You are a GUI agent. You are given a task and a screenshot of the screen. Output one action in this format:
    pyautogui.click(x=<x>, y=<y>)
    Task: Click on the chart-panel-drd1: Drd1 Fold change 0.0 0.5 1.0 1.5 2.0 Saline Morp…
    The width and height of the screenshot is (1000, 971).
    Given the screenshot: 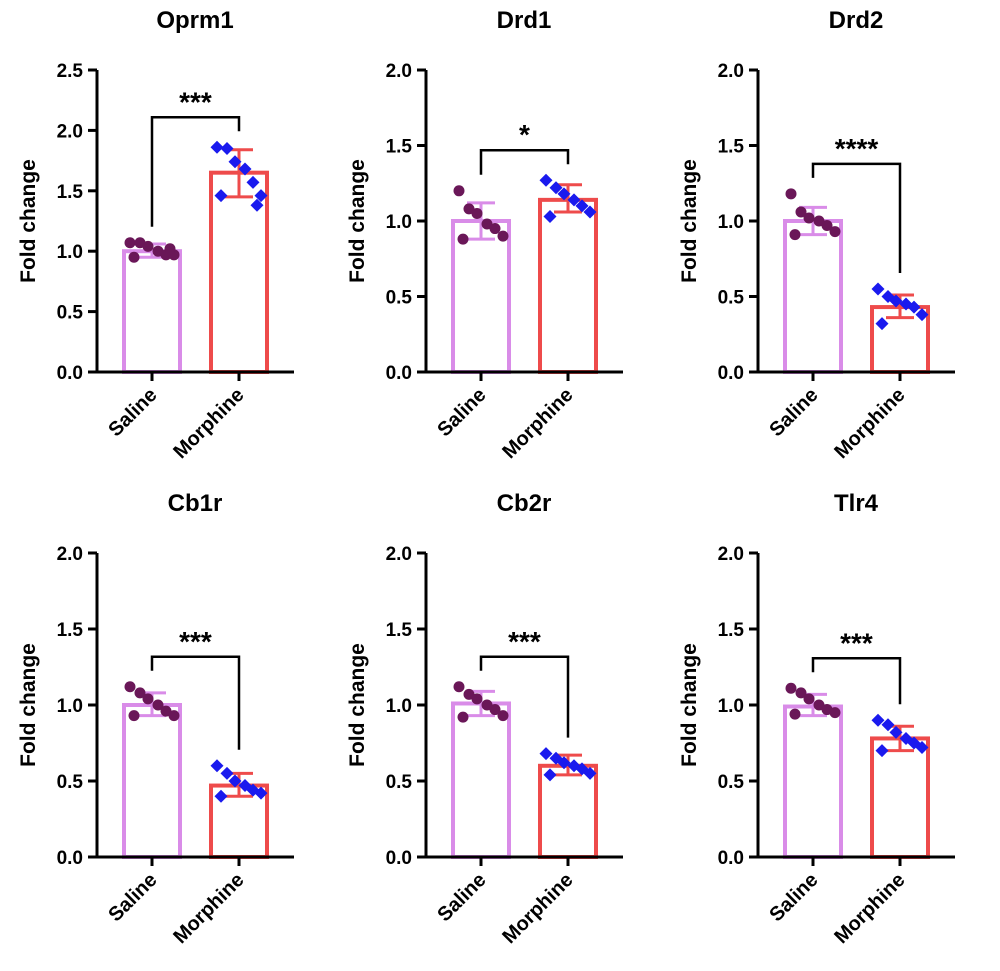 What is the action you would take?
    pyautogui.click(x=484, y=235)
    